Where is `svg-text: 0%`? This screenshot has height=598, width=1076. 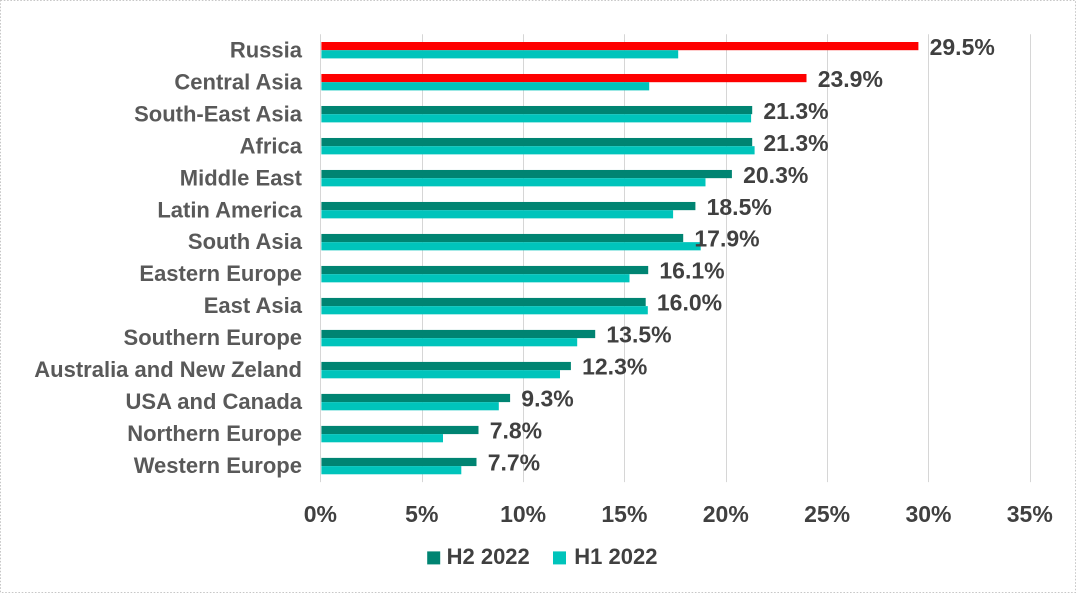
svg-text: 0% is located at coordinates (320, 514).